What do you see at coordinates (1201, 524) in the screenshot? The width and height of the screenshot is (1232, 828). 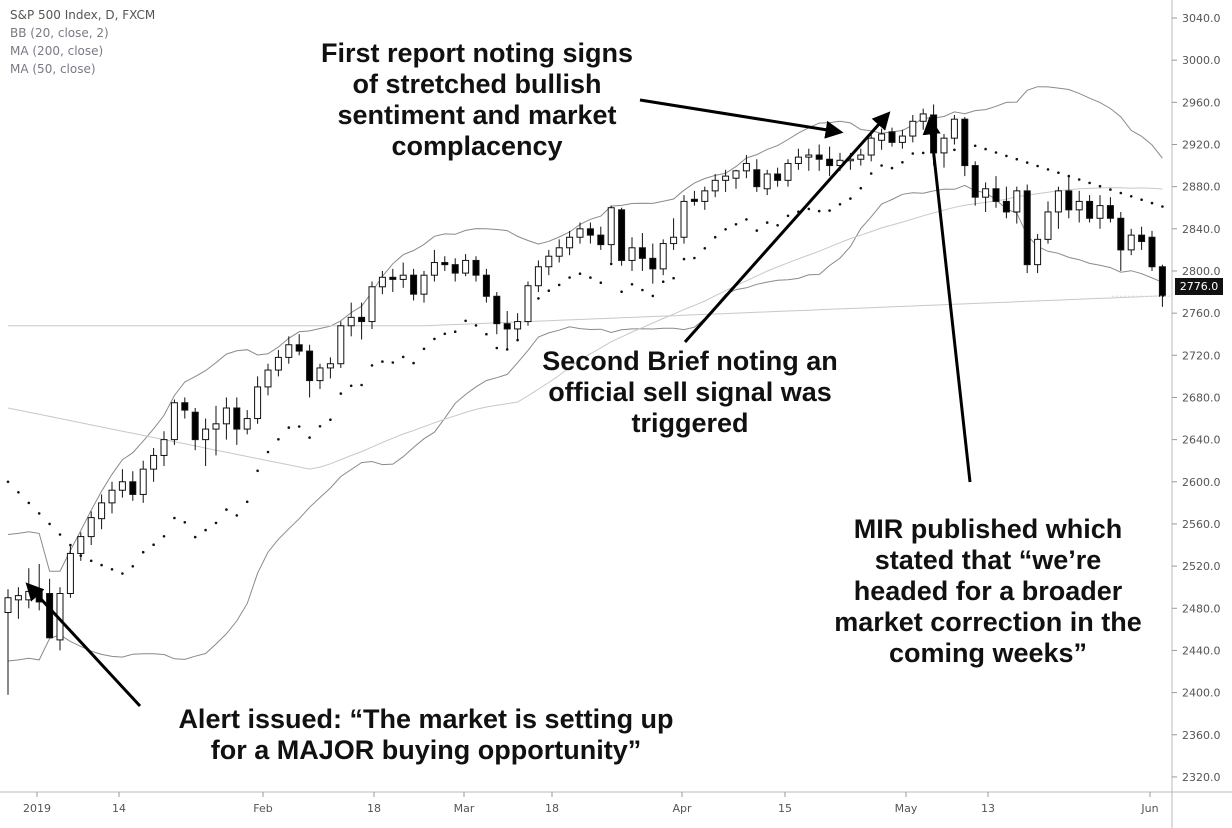 I see `y-tick-label: 2560.0` at bounding box center [1201, 524].